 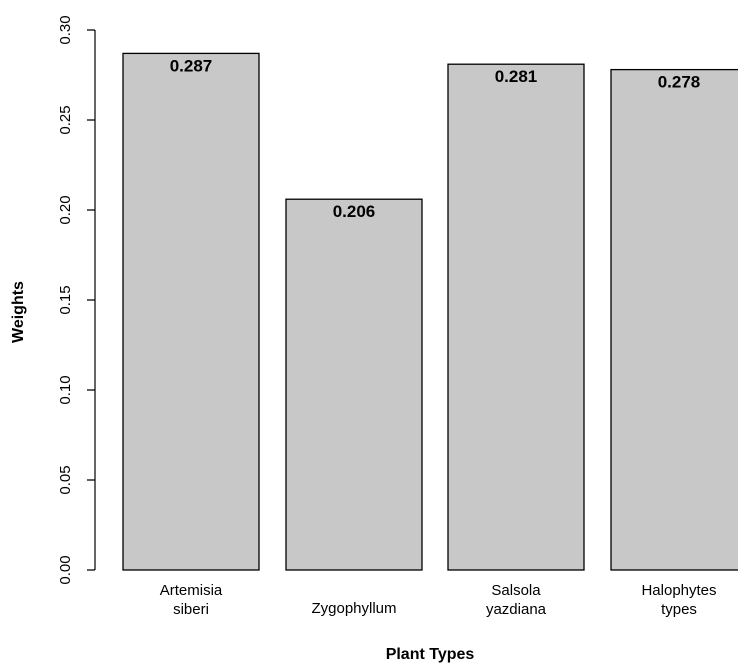 What do you see at coordinates (191, 609) in the screenshot?
I see `x-category-label: siberi` at bounding box center [191, 609].